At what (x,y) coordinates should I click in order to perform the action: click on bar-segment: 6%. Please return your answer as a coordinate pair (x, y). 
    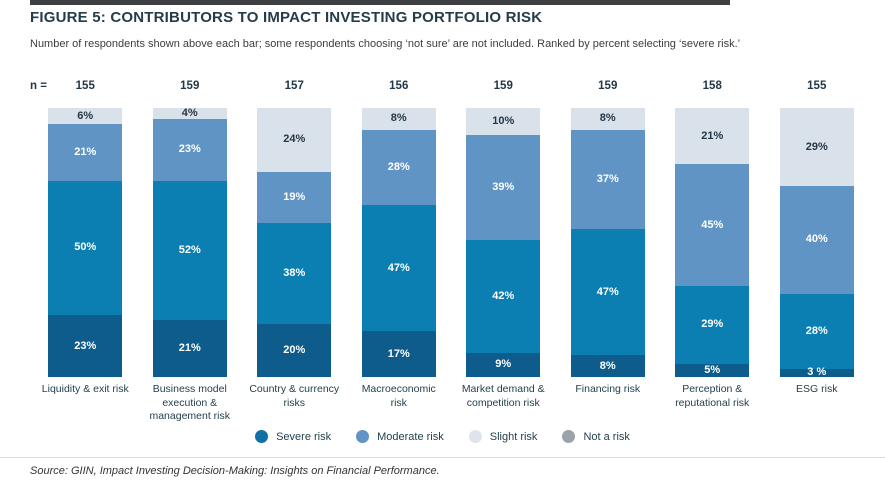
    Looking at the image, I should click on (85, 116).